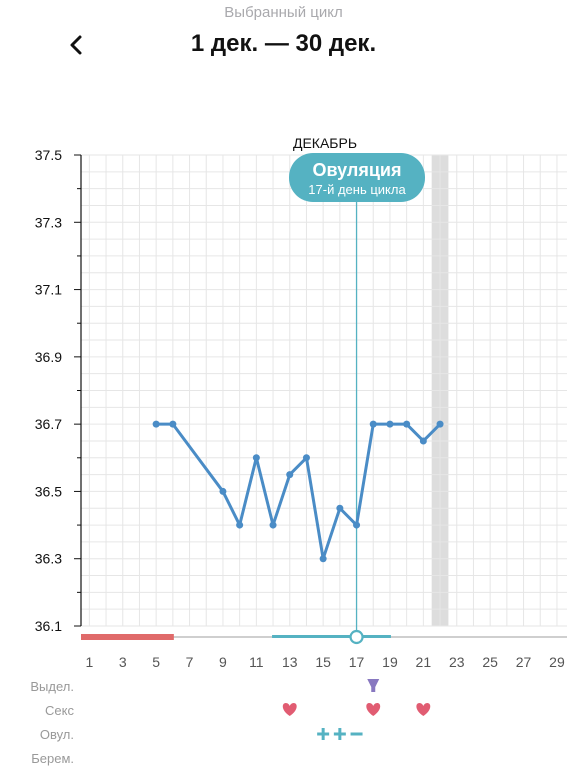  Describe the element at coordinates (59, 710) in the screenshot. I see `row-label: Секс` at that location.